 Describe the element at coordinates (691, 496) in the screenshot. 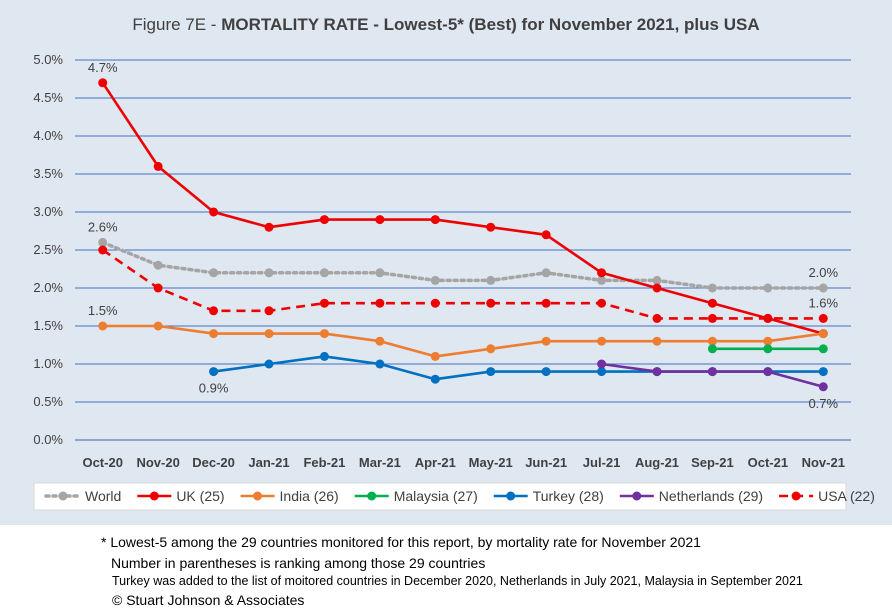

I see `legend-item-netherlands-29: Netherlands (29)` at that location.